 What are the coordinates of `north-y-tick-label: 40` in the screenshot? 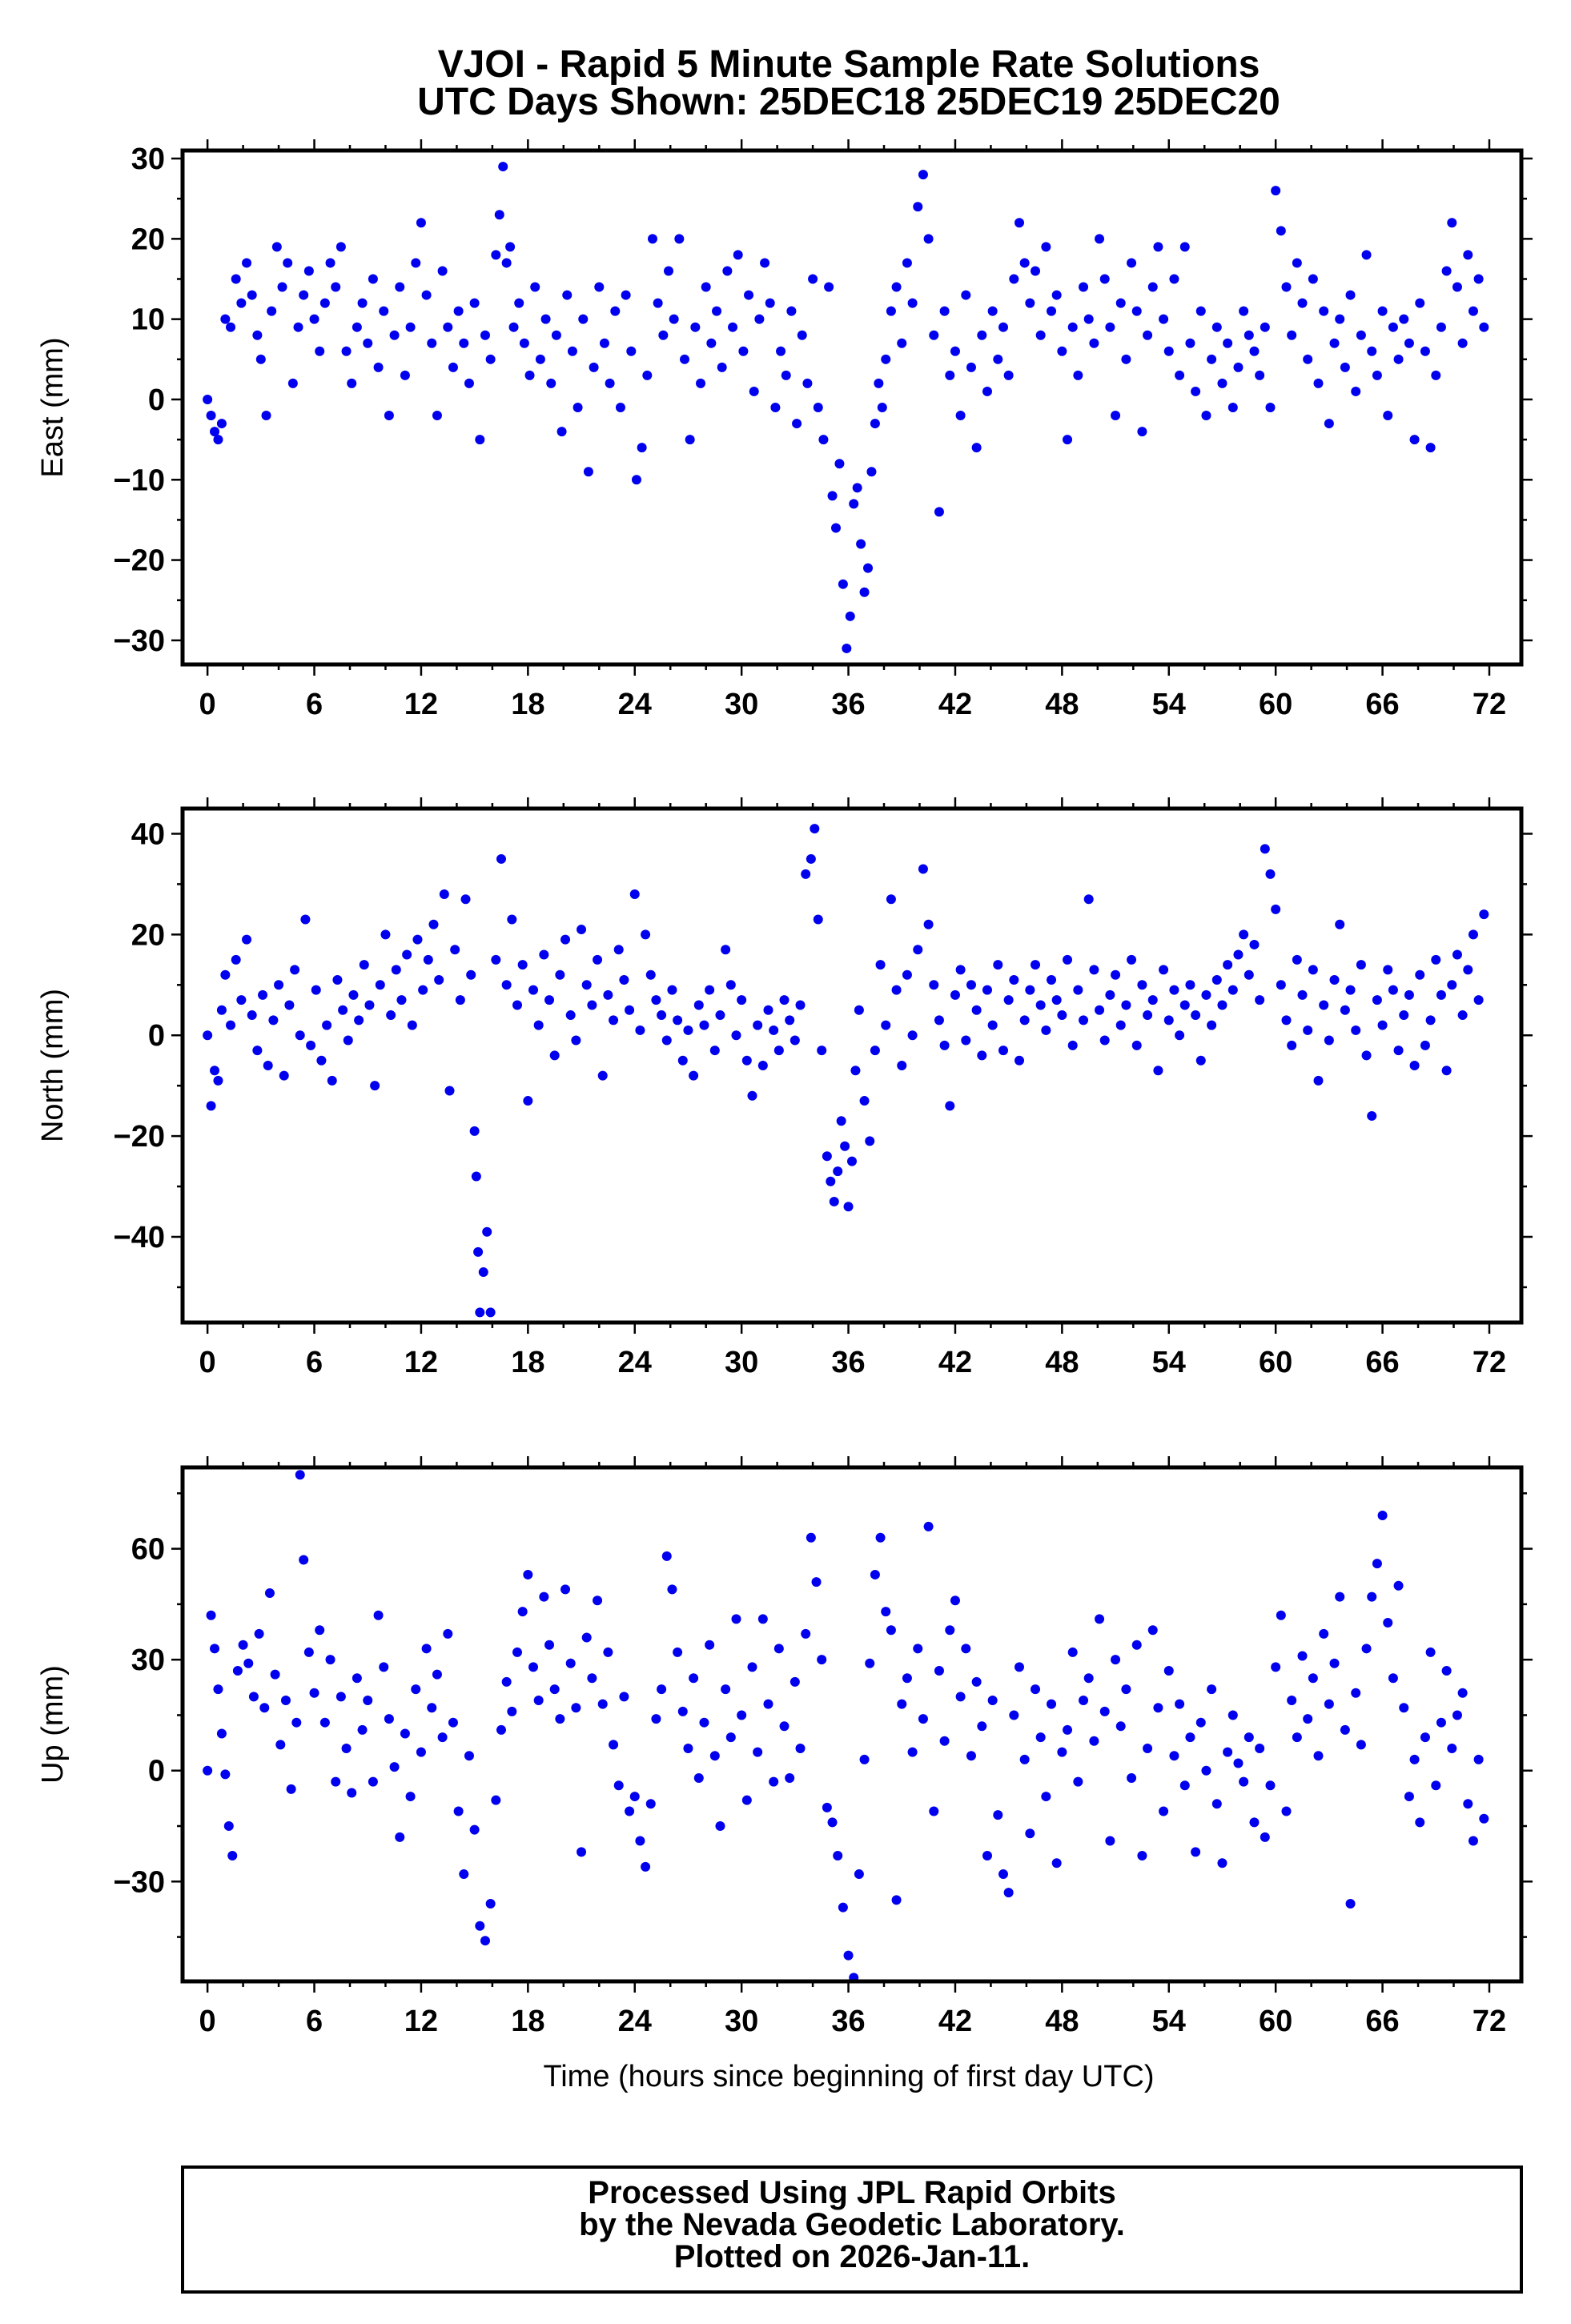 It's located at (148, 834).